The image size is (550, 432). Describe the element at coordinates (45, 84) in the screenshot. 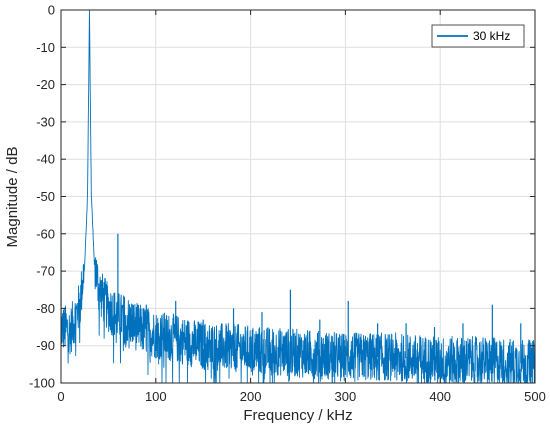

I see `y-tick-label-2: -20` at that location.